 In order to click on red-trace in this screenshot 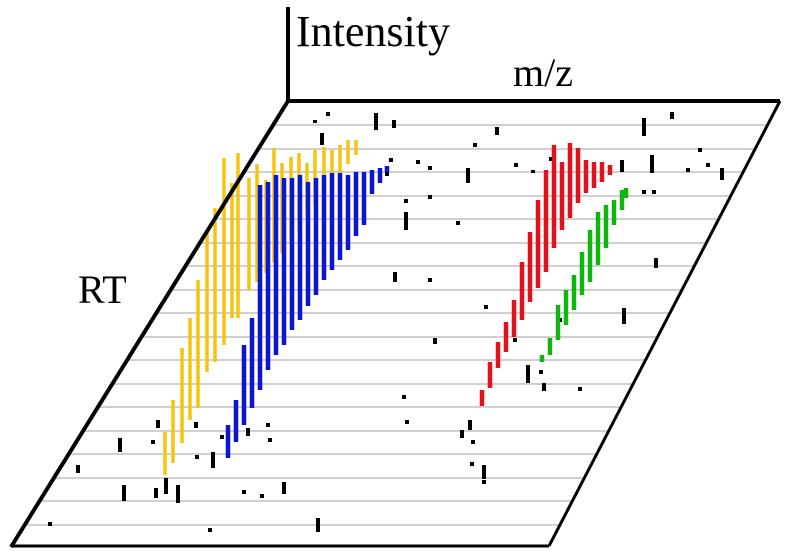, I will do `click(546, 274)`.